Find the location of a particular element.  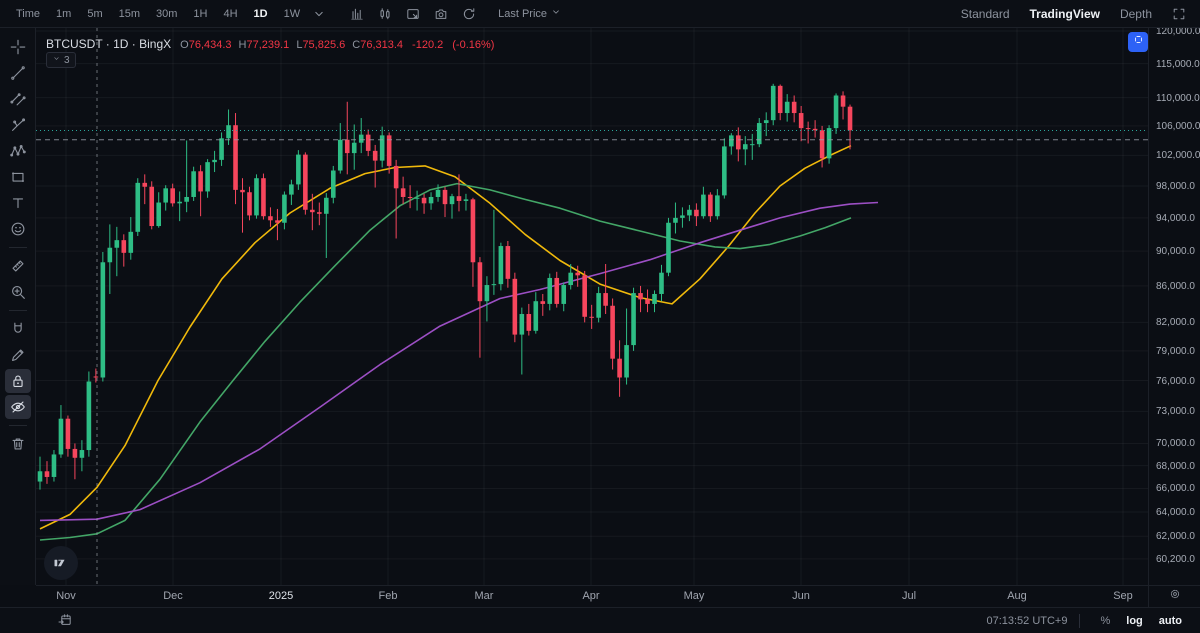

ohlc-pair: H77,239.1 is located at coordinates (264, 44).